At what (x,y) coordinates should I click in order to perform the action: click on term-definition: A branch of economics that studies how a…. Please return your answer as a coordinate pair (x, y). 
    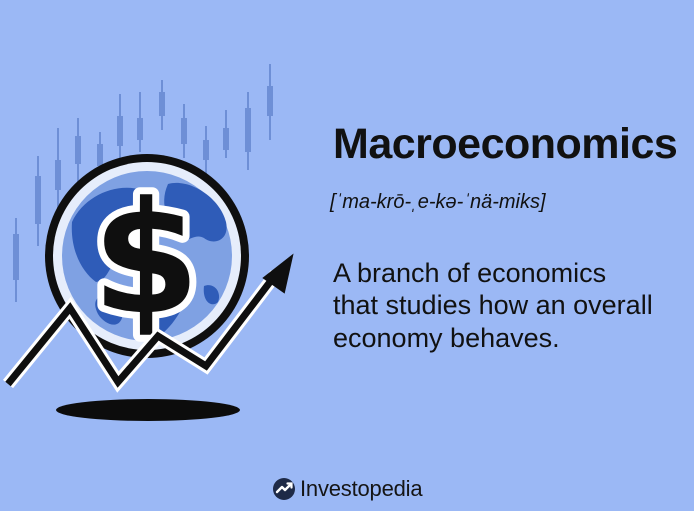
    Looking at the image, I should click on (508, 305).